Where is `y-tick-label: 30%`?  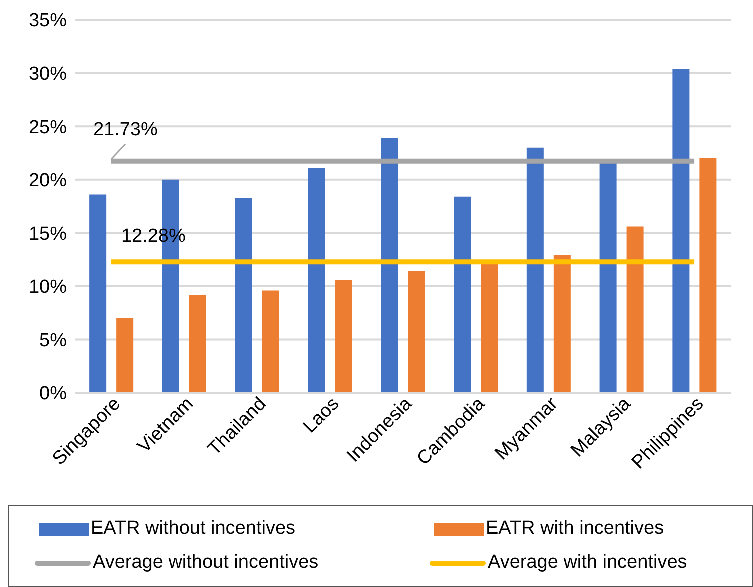
y-tick-label: 30% is located at coordinates (48, 75).